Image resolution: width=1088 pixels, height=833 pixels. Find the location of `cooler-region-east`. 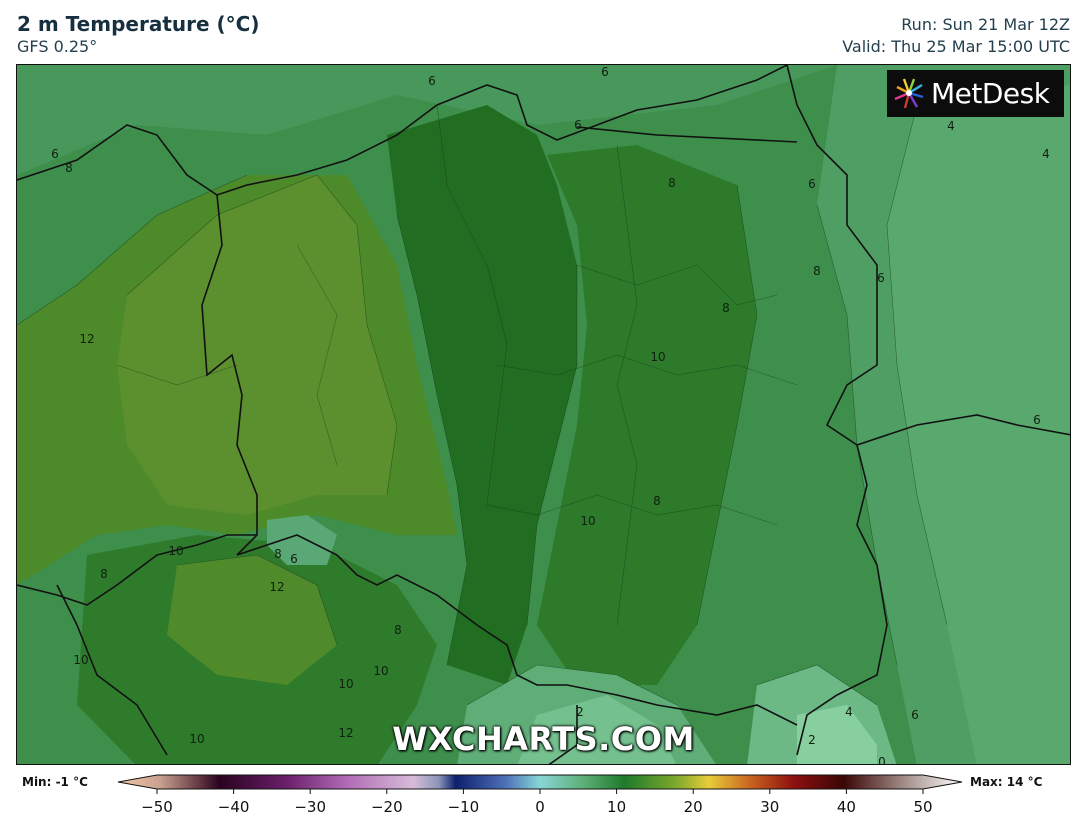

cooler-region-east is located at coordinates (978, 424).